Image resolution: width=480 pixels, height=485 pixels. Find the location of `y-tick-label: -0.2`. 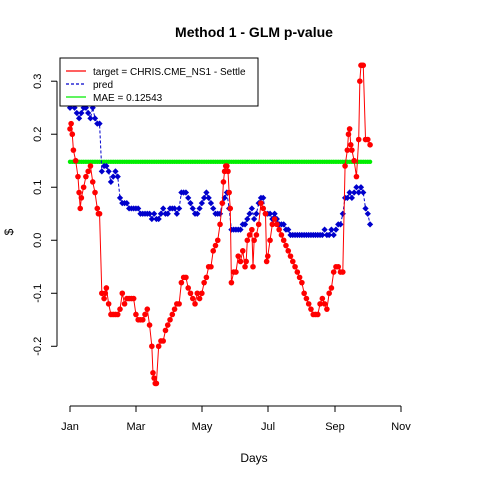

y-tick-label: -0.2 is located at coordinates (38, 346).